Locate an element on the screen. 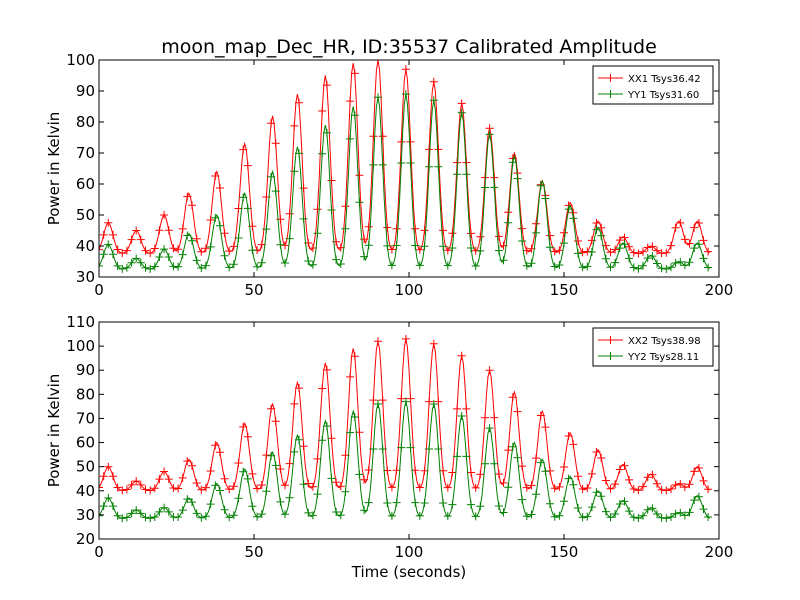  y-tick-label: 20 is located at coordinates (85, 539).